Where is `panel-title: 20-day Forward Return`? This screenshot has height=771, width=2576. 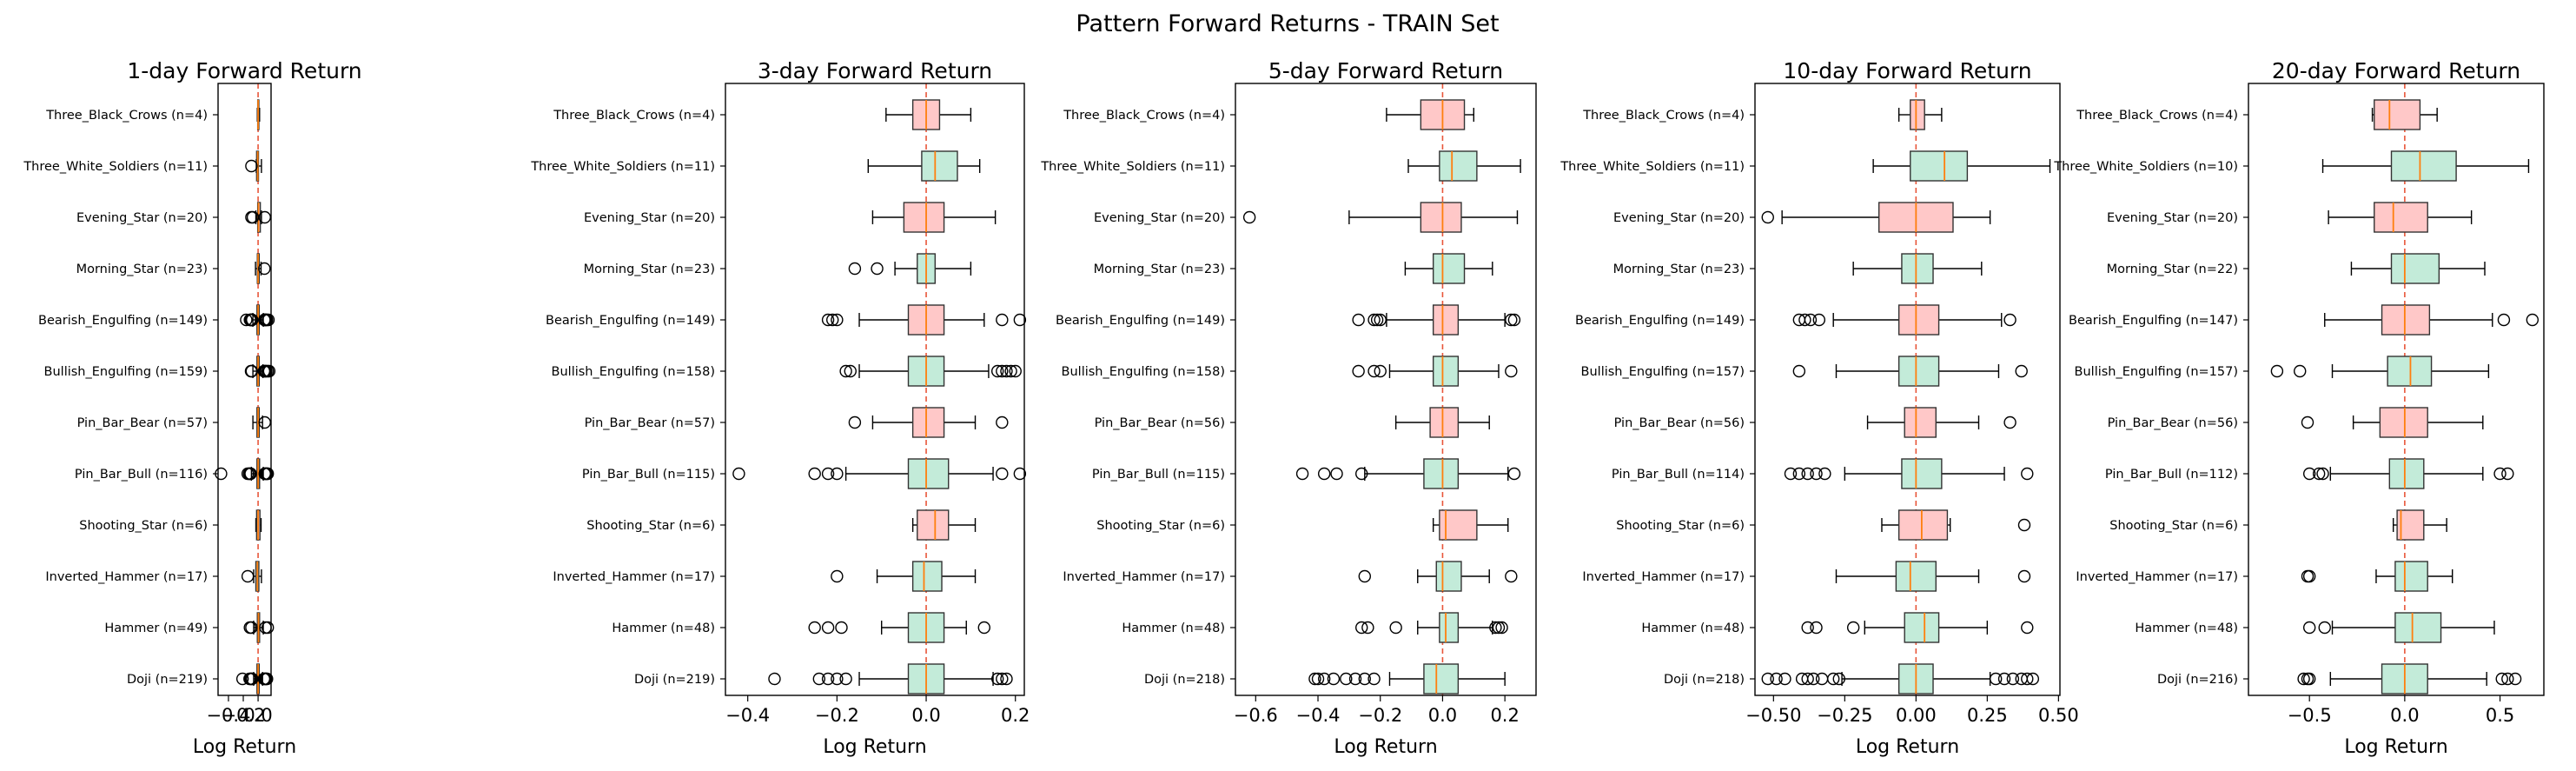 panel-title: 20-day Forward Return is located at coordinates (2396, 70).